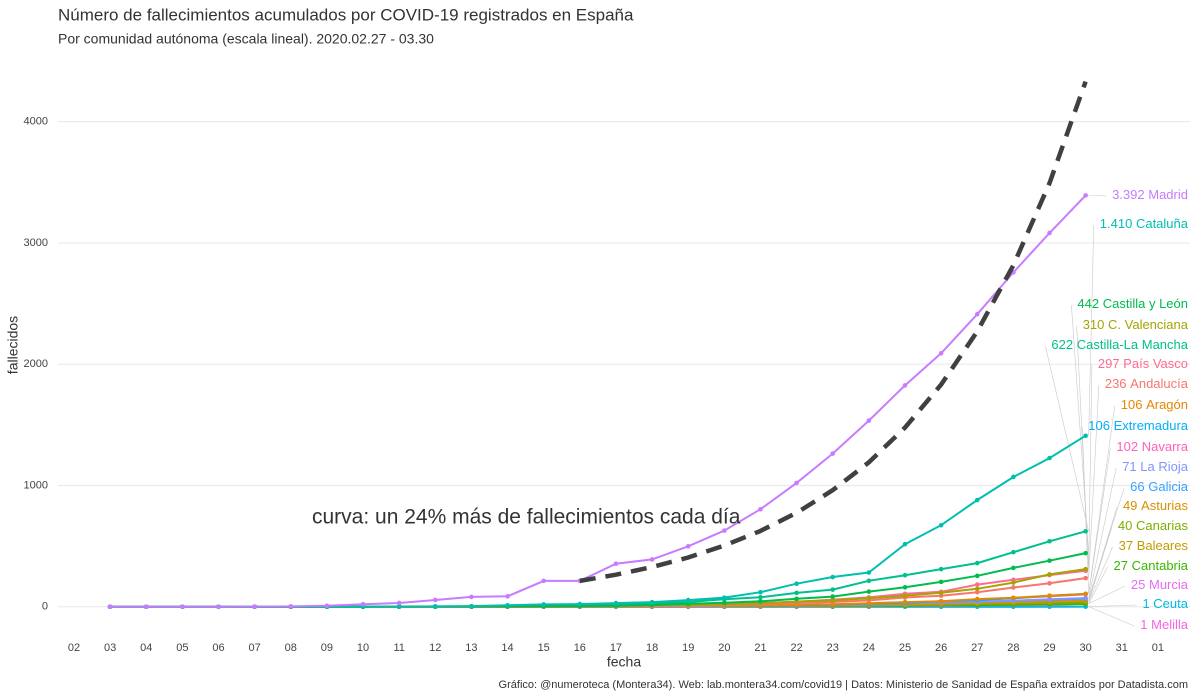 The image size is (1200, 700). I want to click on end-label: 442 Castilla y León, so click(1132, 303).